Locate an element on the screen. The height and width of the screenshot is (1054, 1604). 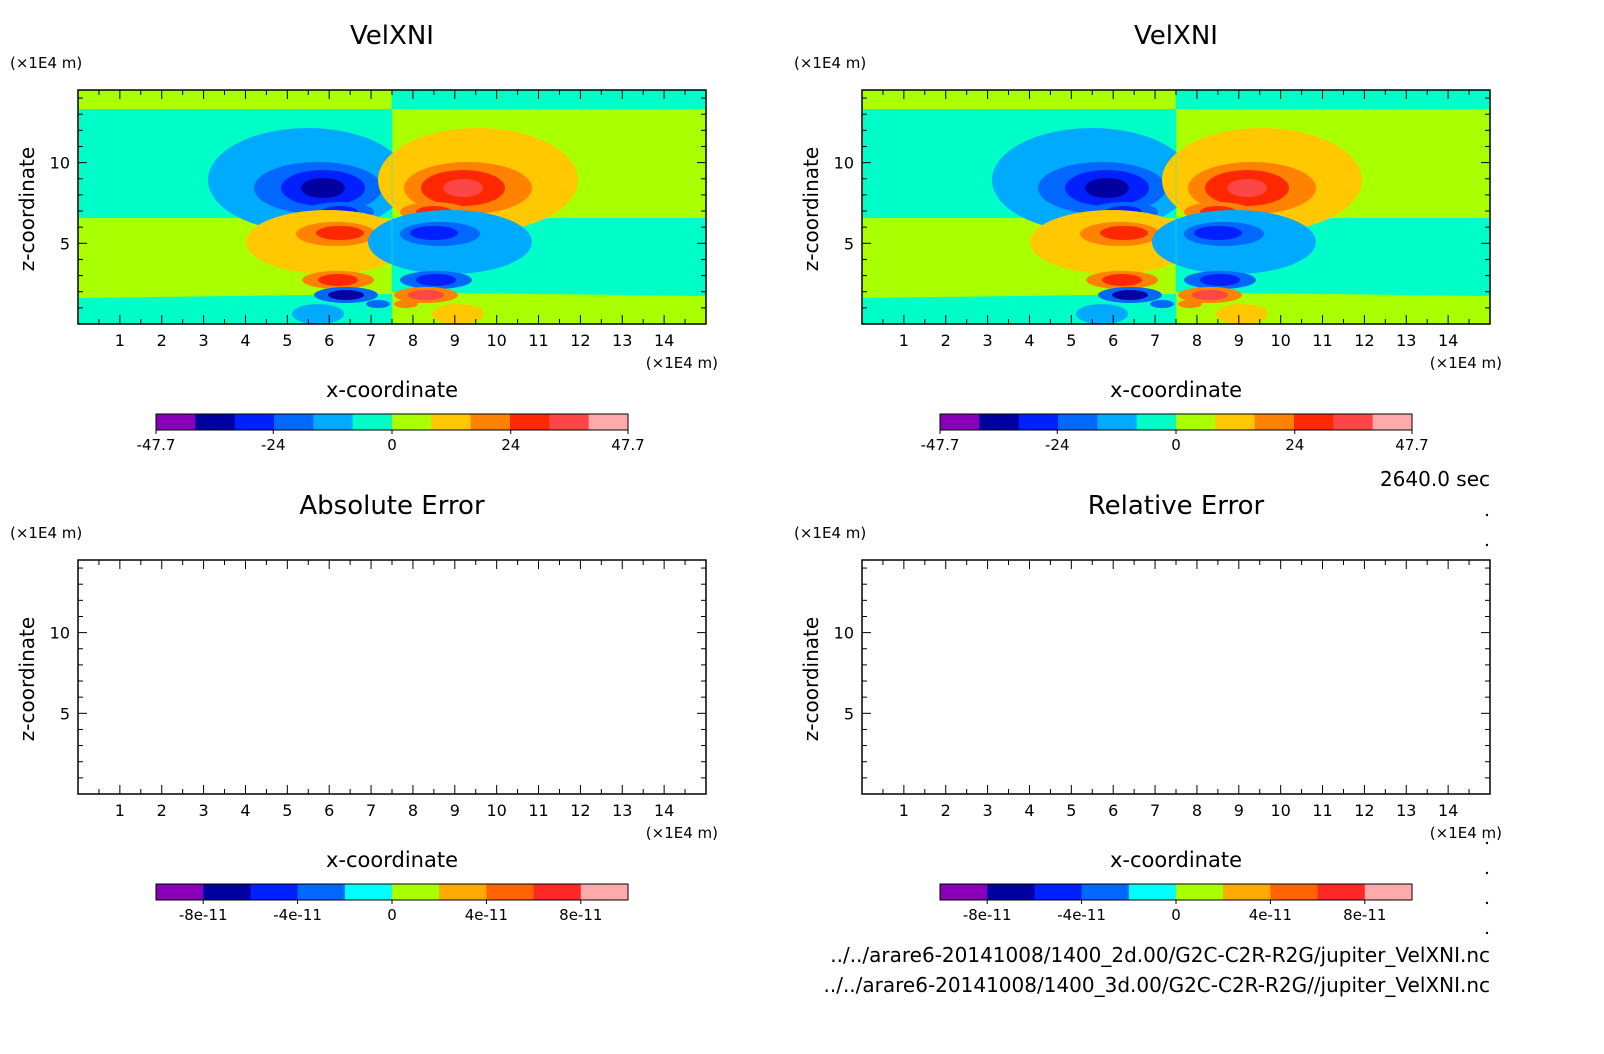
x-tick-label: 8 is located at coordinates (1197, 340).